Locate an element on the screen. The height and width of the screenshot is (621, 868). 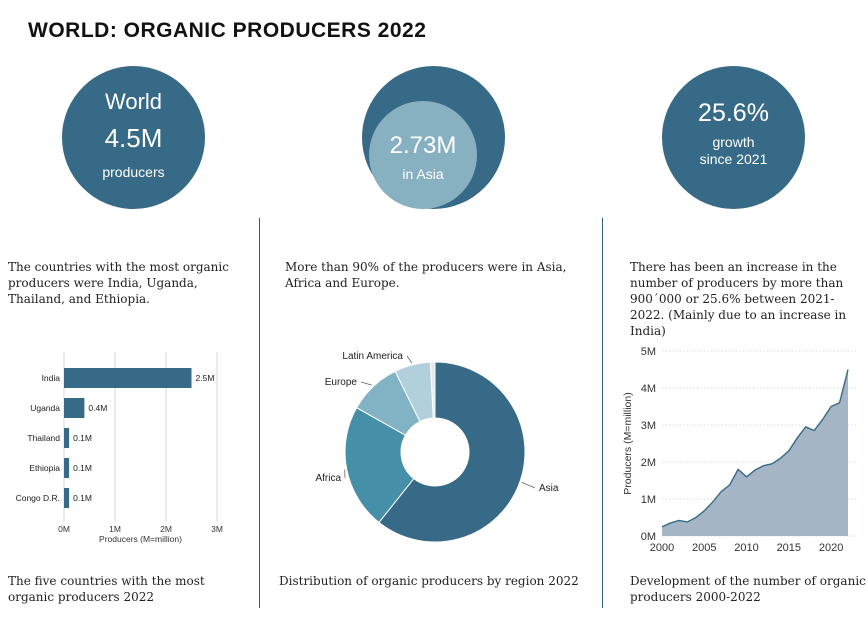
region-donut-chart: Asia Africa Europe Latin America is located at coordinates (437, 447).